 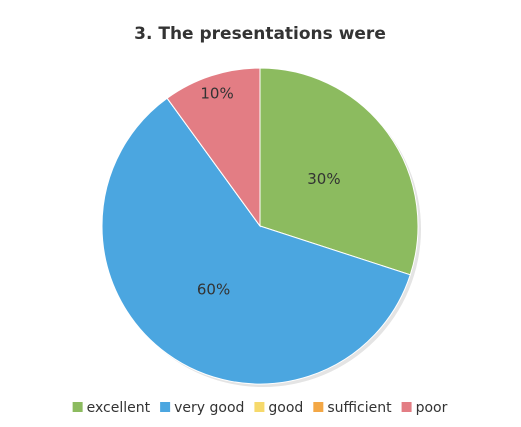 What do you see at coordinates (119, 408) in the screenshot?
I see `legend-label: excellent` at bounding box center [119, 408].